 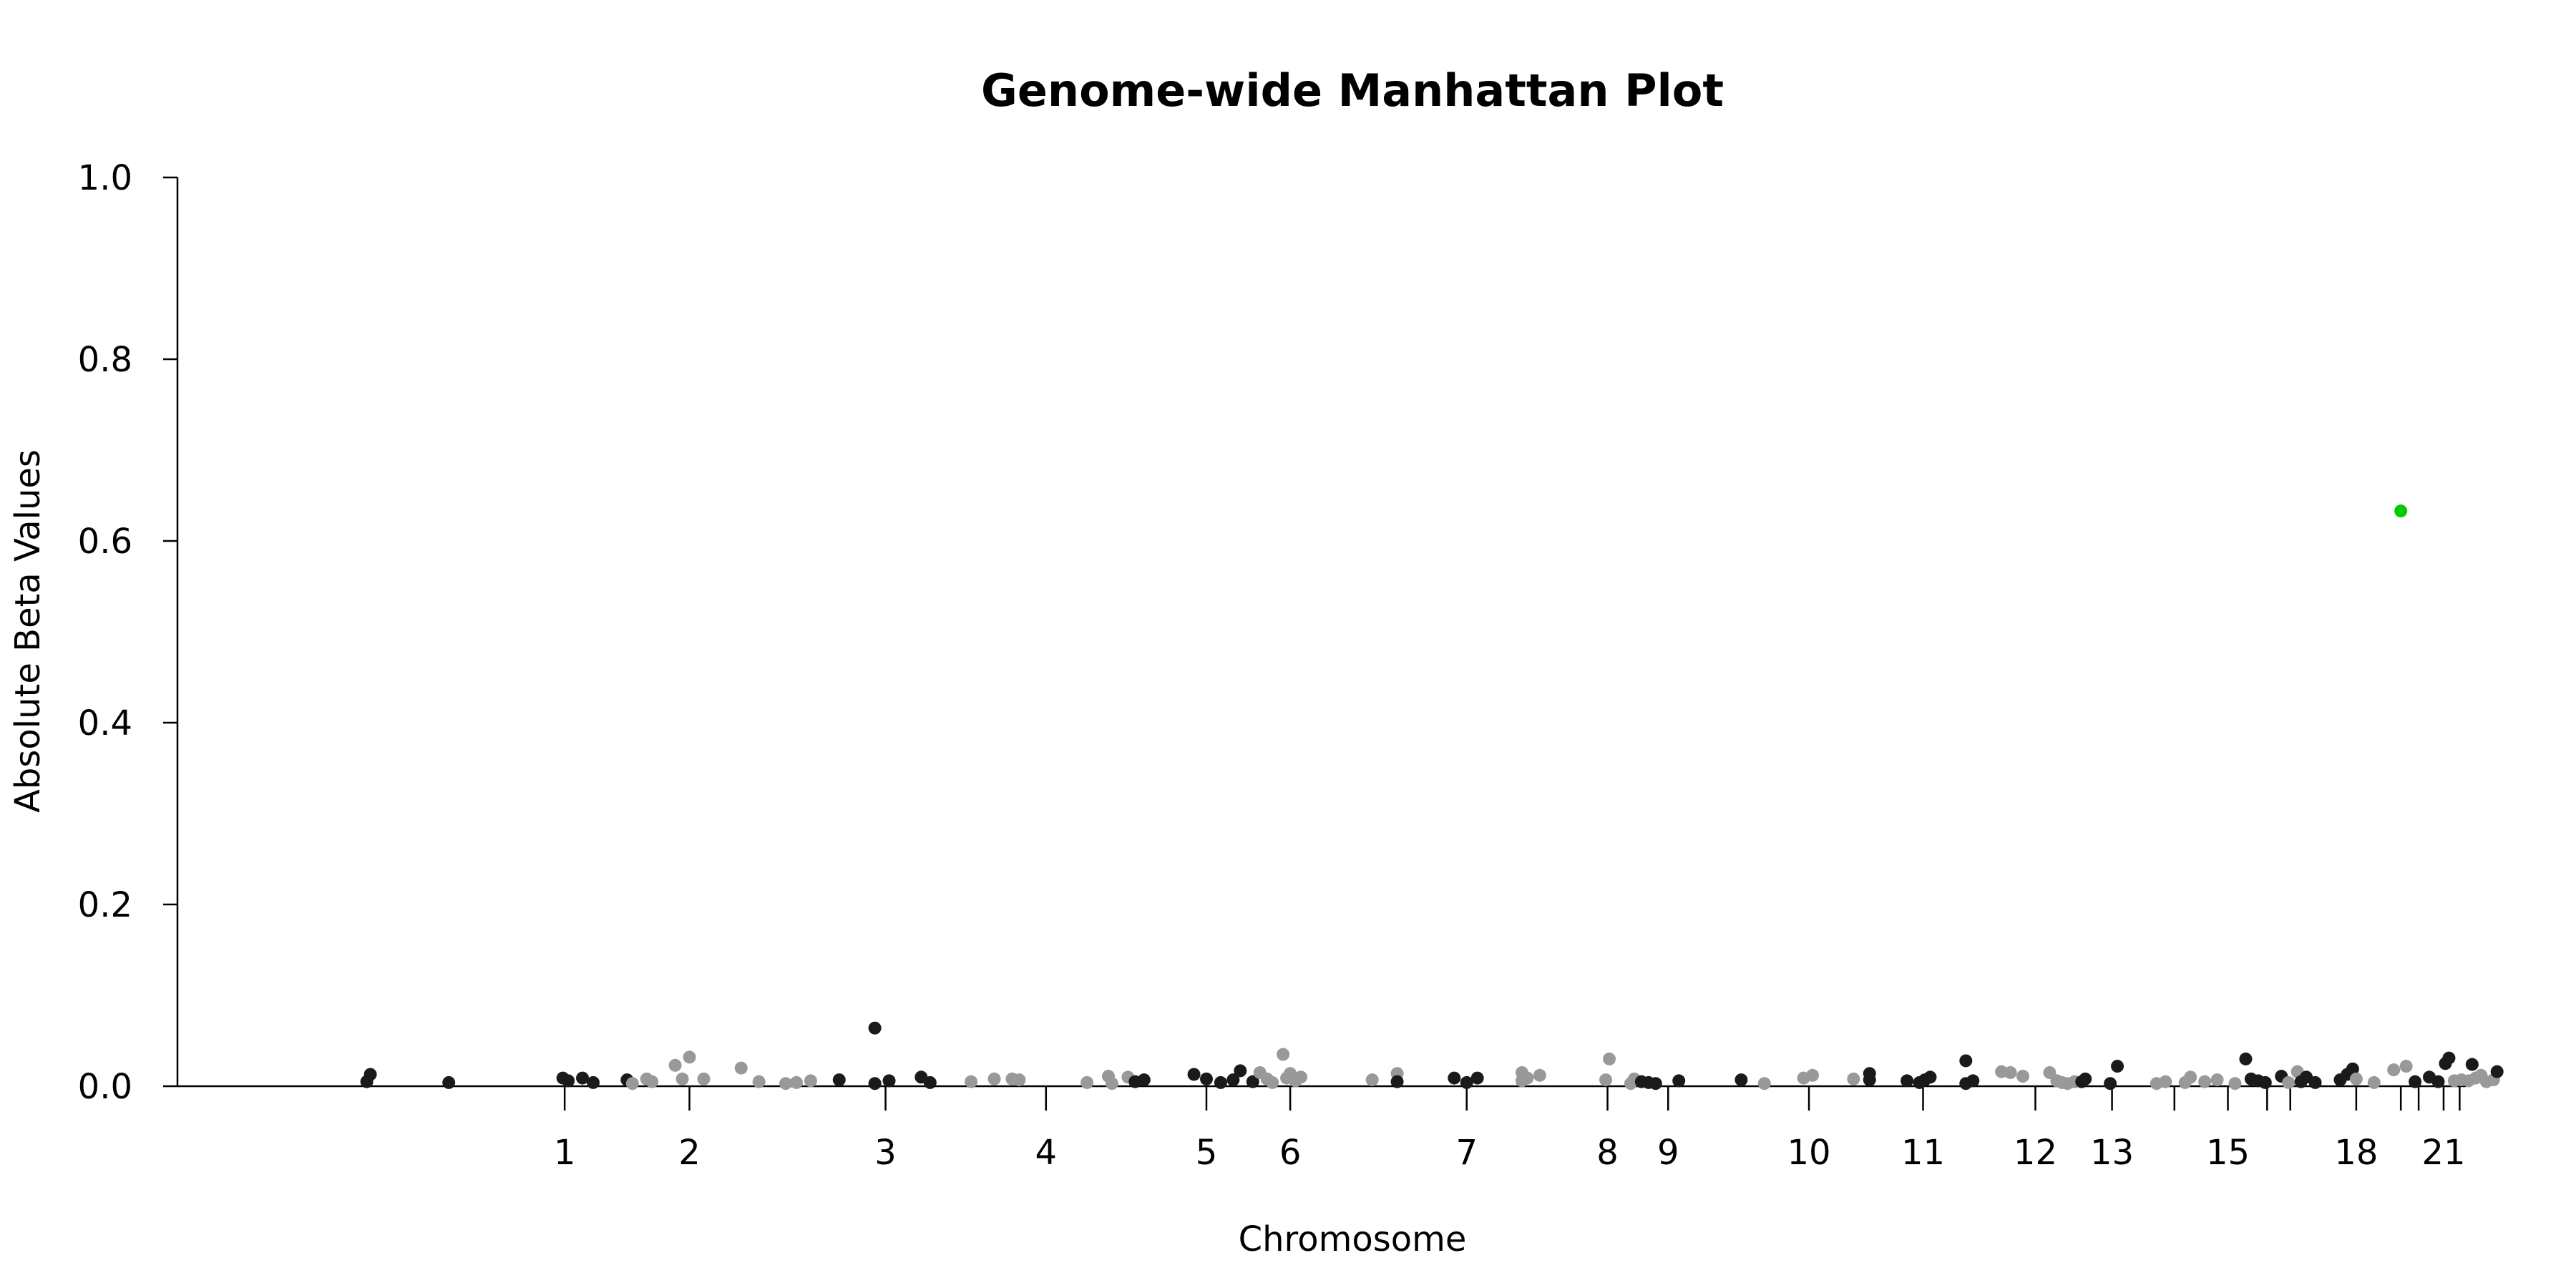 I want to click on highlighted-point, so click(x=2401, y=511).